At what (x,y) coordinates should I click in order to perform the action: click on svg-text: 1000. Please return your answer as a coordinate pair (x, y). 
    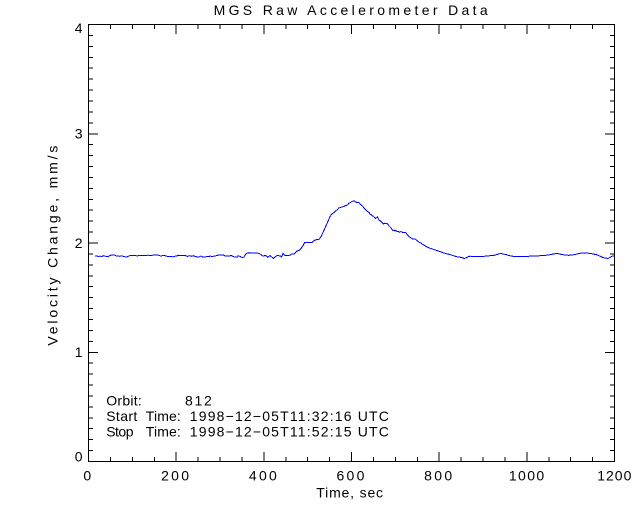
    Looking at the image, I should click on (527, 476).